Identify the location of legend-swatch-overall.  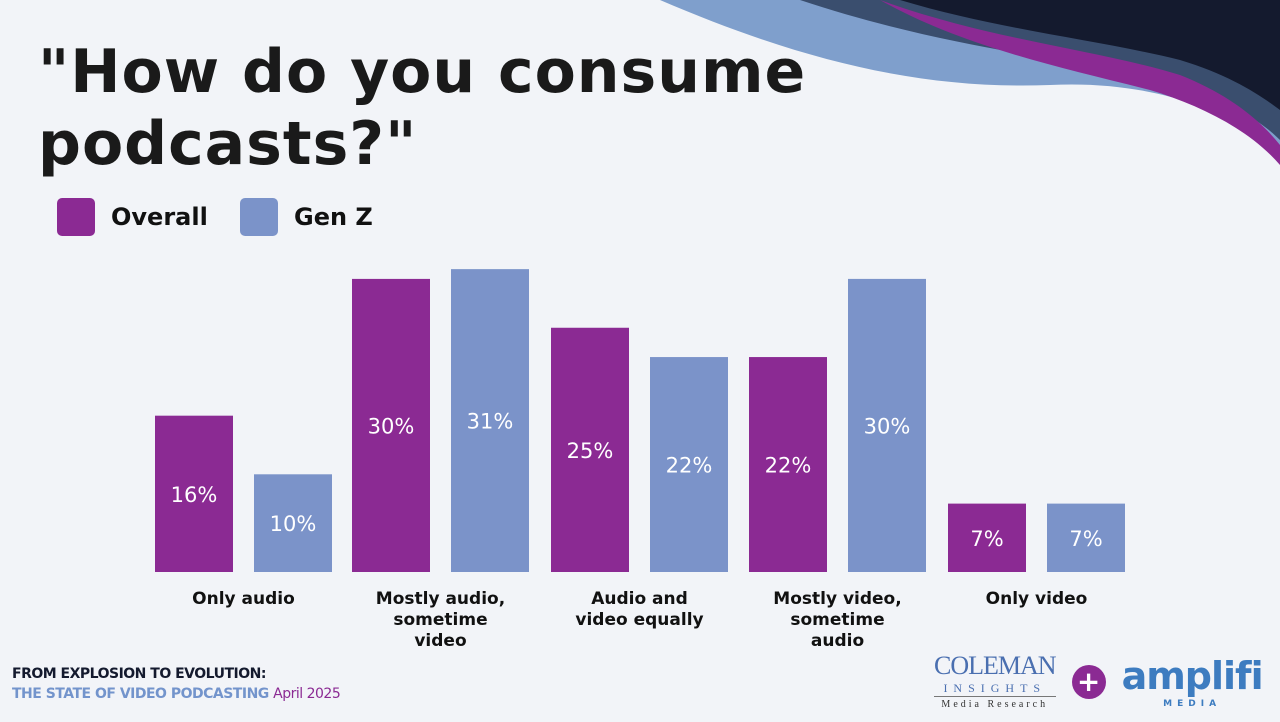
(76, 217).